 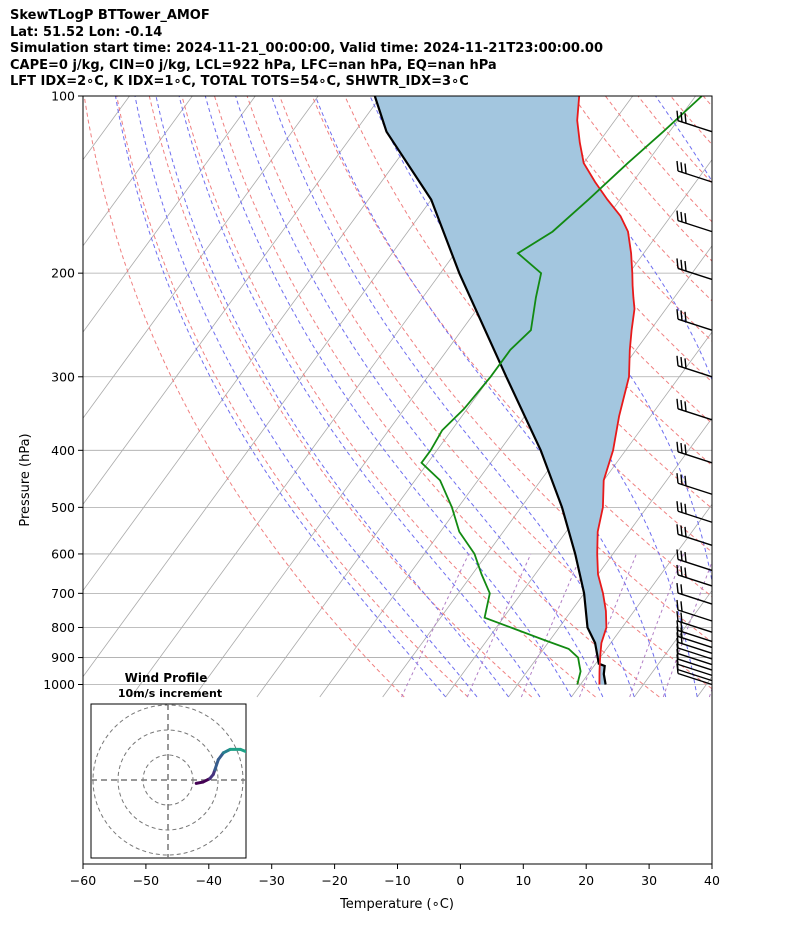 I want to click on y-tick-label: 400, so click(x=63, y=450).